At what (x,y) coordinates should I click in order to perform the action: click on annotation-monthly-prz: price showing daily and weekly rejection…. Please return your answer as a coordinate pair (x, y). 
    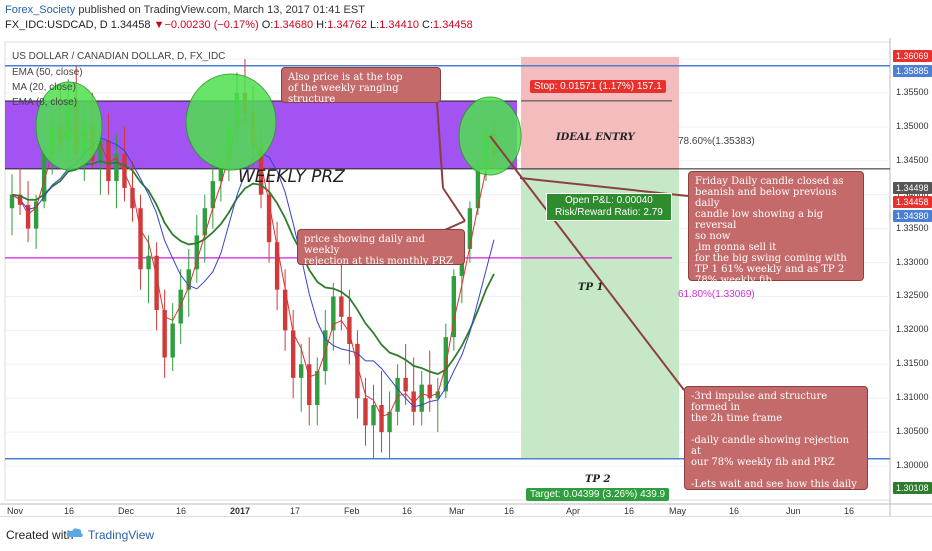
    Looking at the image, I should click on (381, 248).